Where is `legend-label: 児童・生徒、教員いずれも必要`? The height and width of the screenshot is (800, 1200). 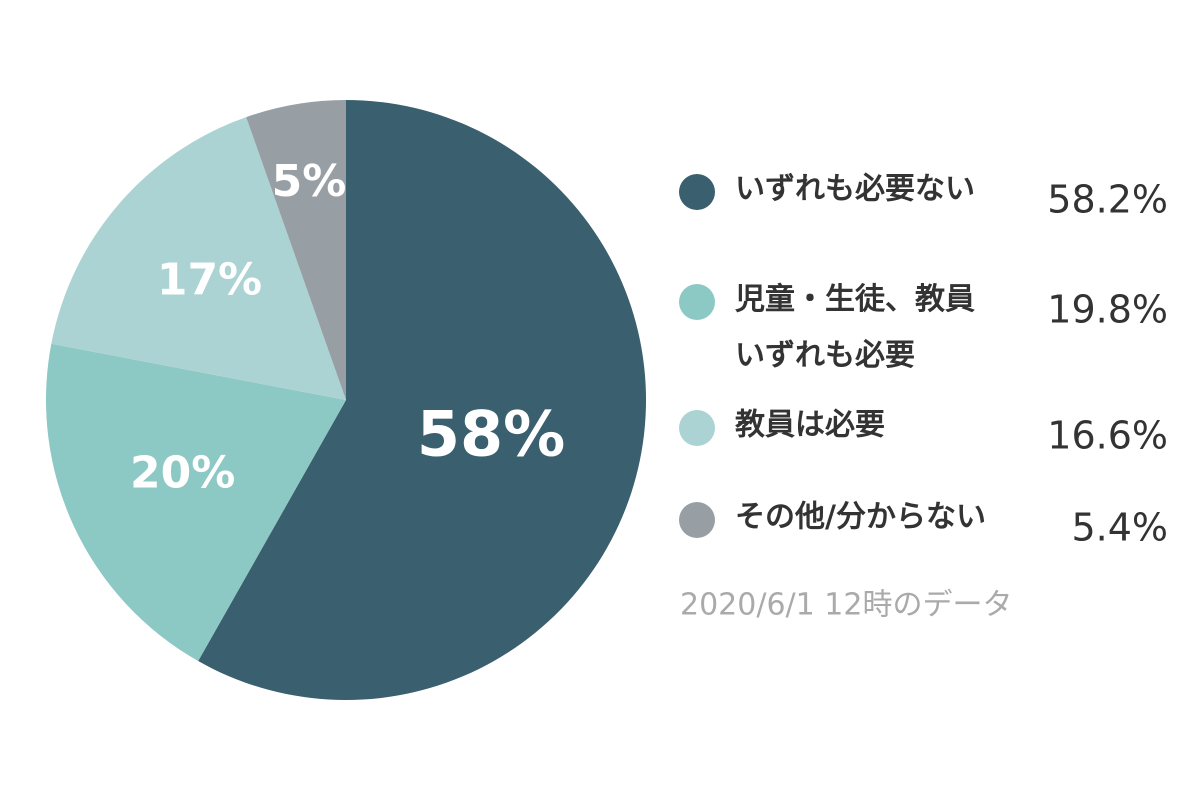 legend-label: 児童・生徒、教員いずれも必要 is located at coordinates (855, 327).